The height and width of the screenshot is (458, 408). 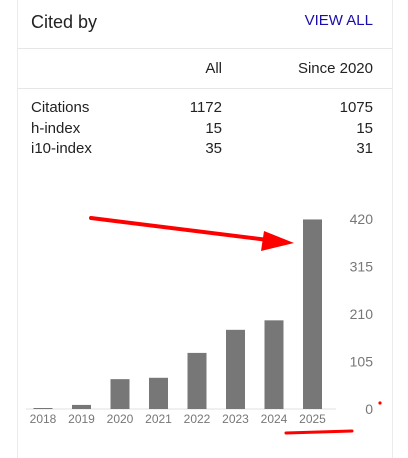 I want to click on y-tick-label-0: 0, so click(x=369, y=409).